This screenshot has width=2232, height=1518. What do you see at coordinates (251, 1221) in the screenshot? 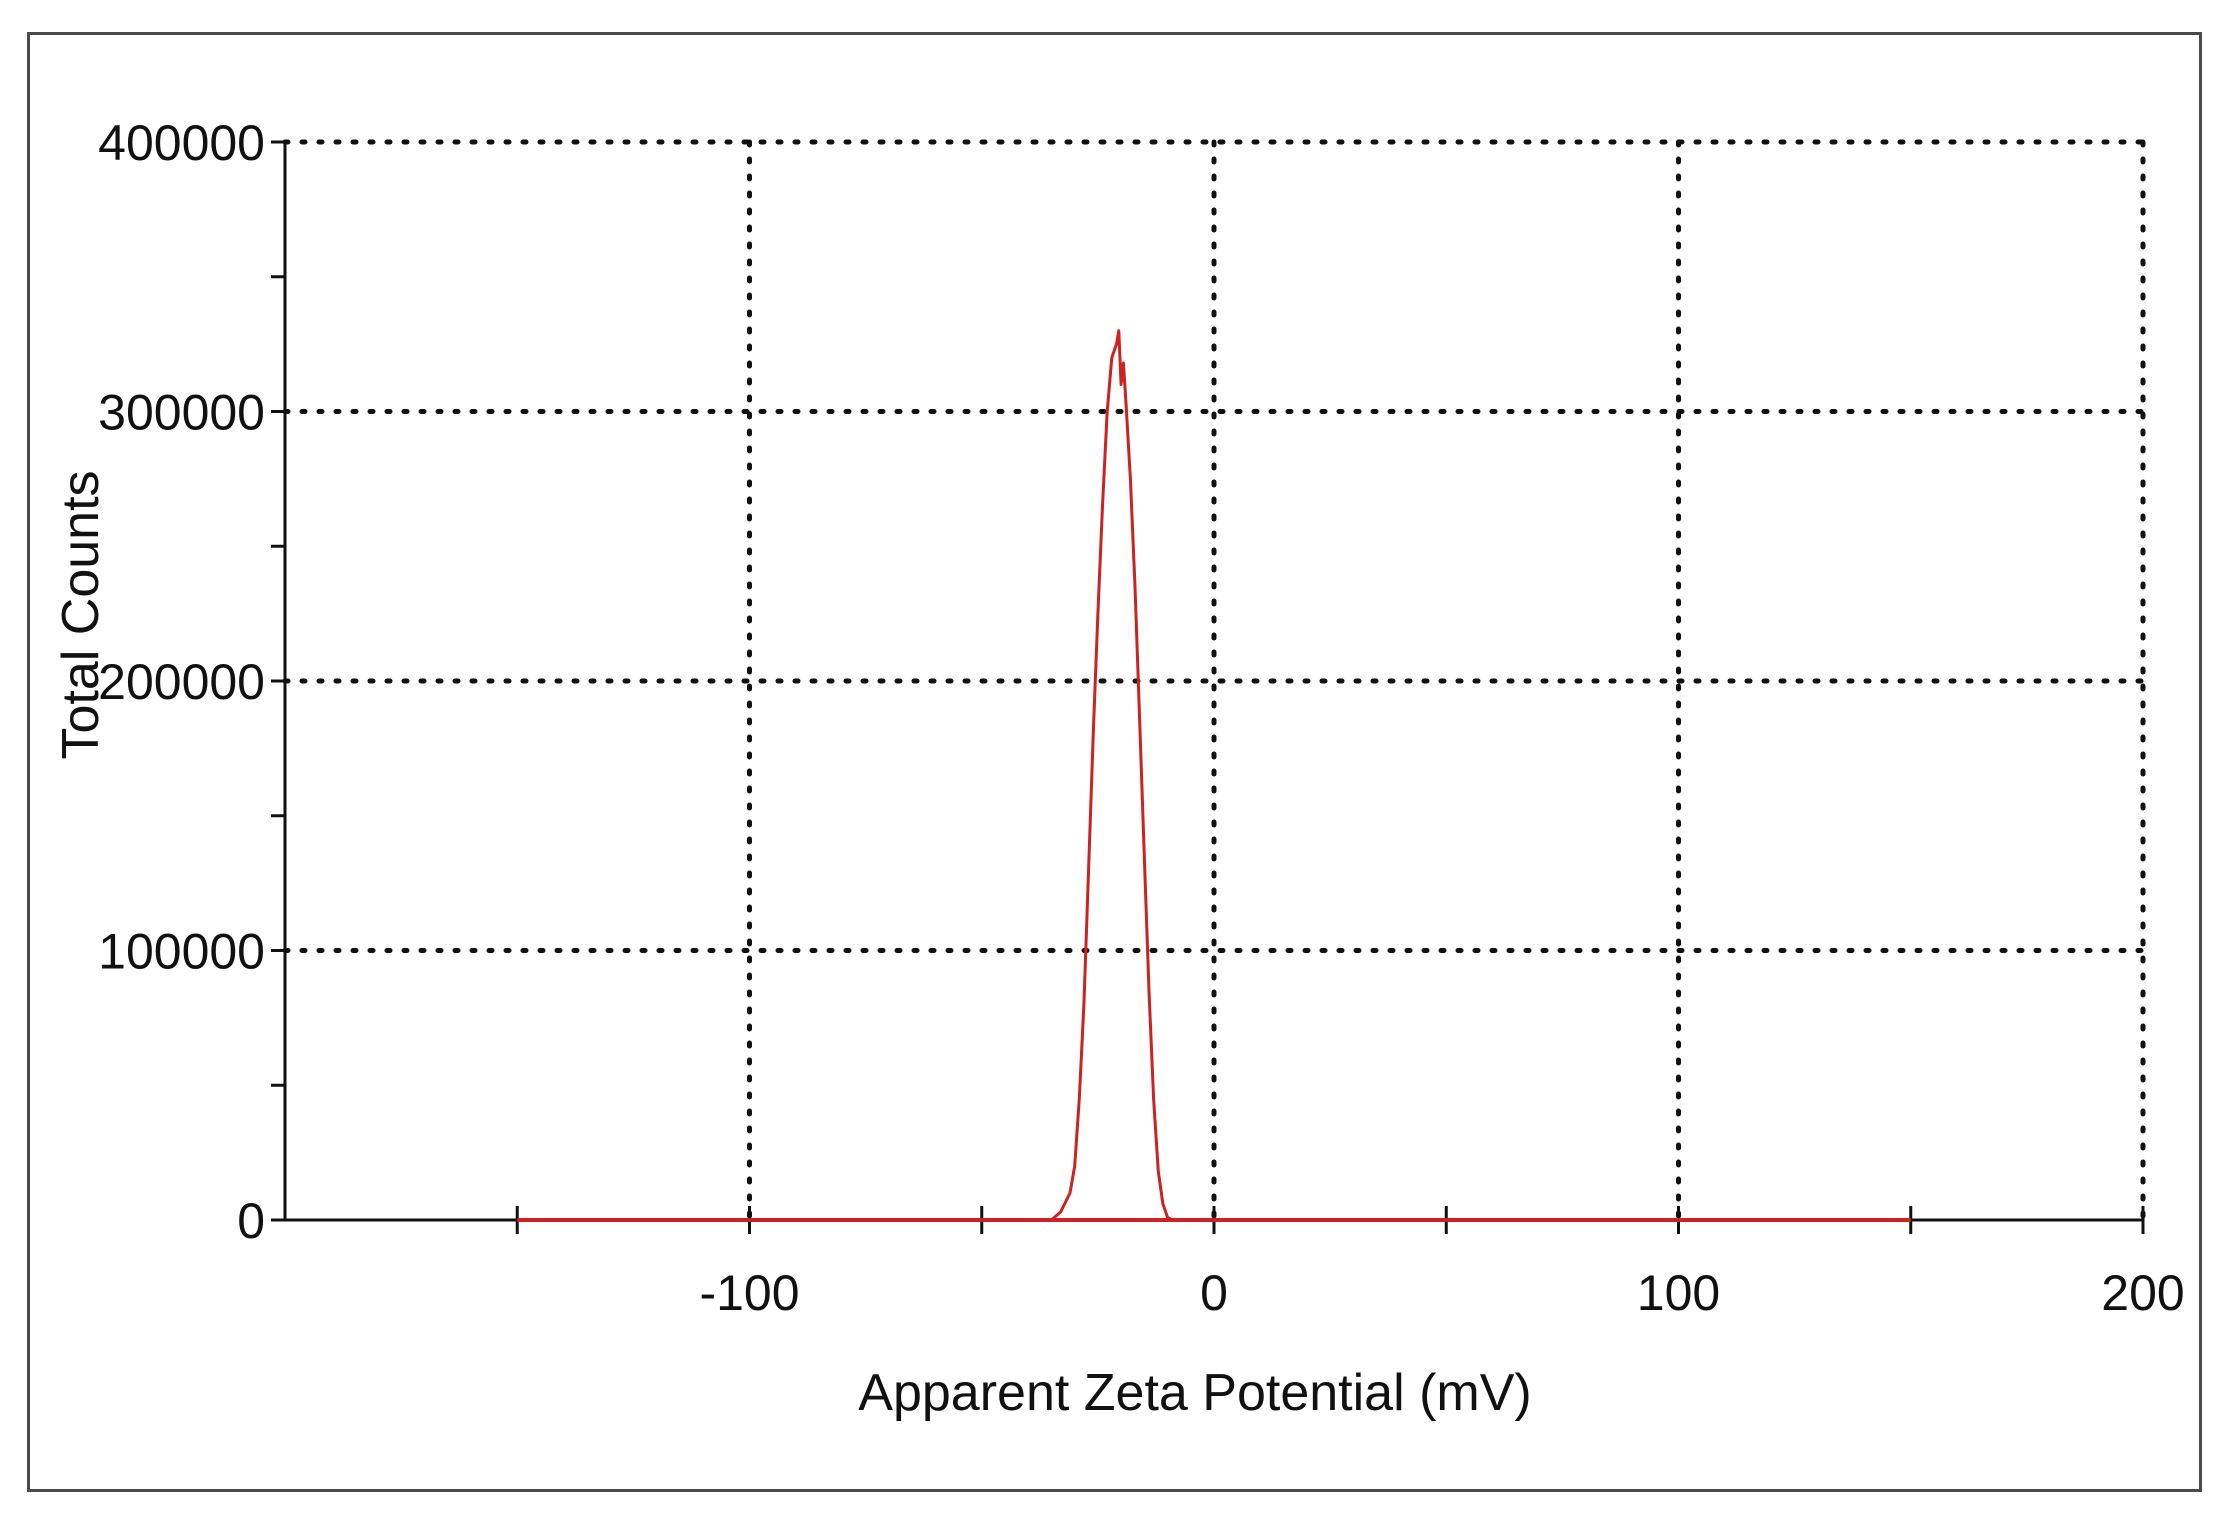
I see `y-tick-label: 0` at bounding box center [251, 1221].